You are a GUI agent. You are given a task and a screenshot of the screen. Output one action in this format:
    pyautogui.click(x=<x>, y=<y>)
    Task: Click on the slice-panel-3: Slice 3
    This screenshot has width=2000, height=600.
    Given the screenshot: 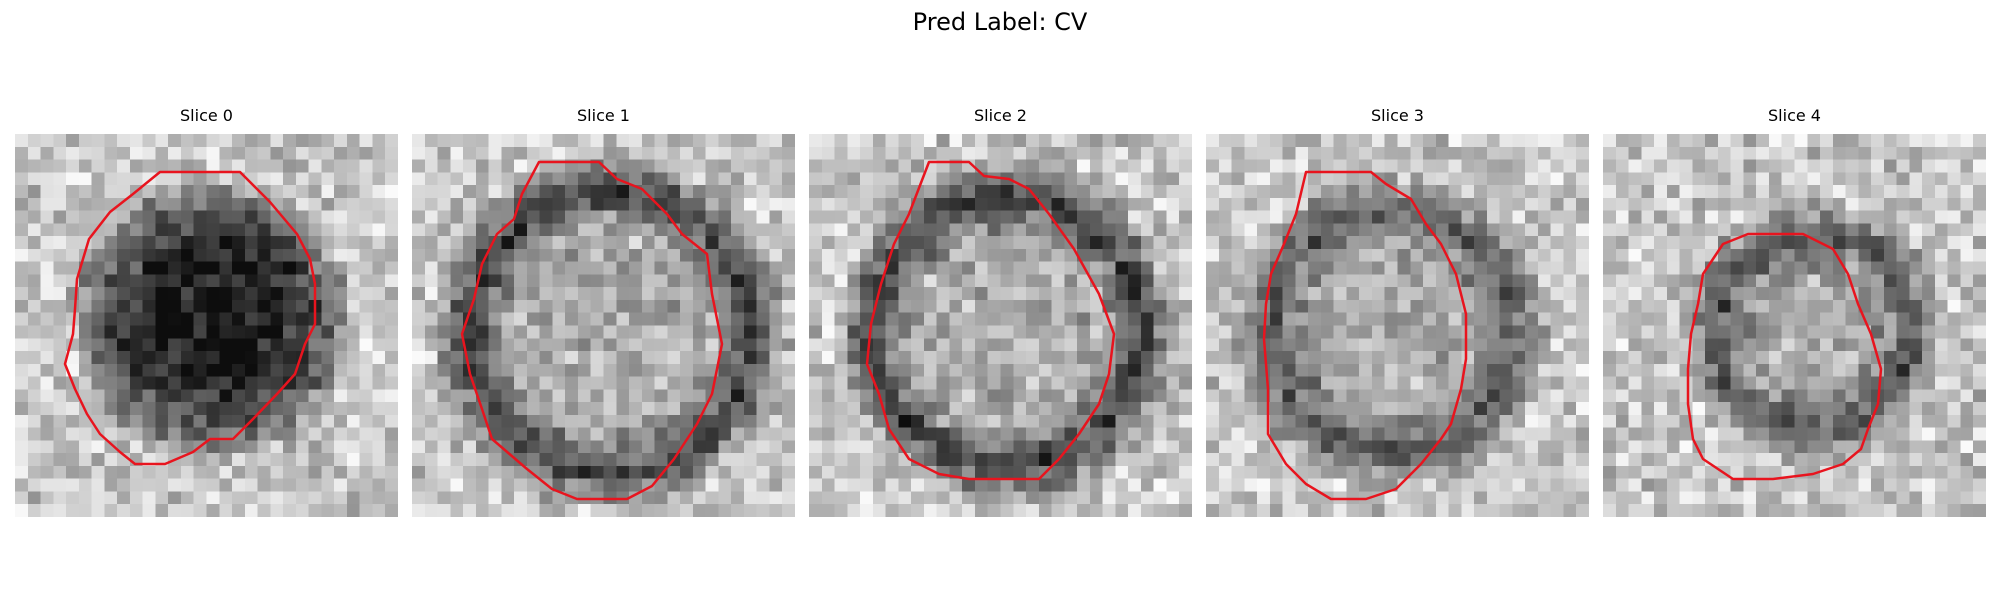 What is the action you would take?
    pyautogui.click(x=1397, y=311)
    